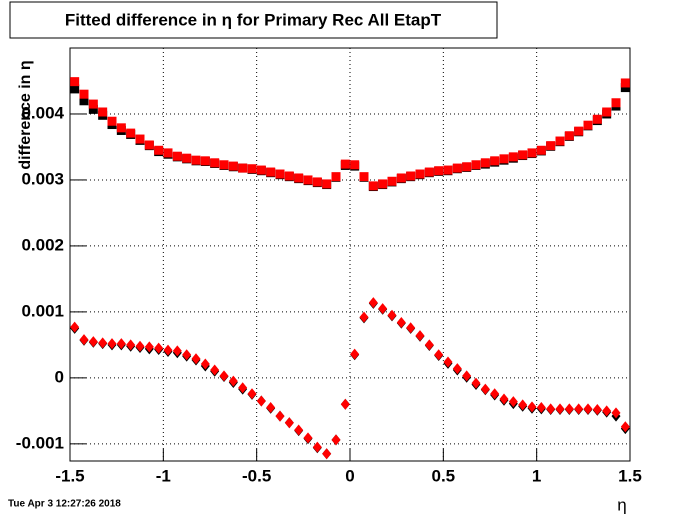 Image resolution: width=700 pixels, height=514 pixels. Describe the element at coordinates (69, 475) in the screenshot. I see `x-tick-label: -1.5` at that location.